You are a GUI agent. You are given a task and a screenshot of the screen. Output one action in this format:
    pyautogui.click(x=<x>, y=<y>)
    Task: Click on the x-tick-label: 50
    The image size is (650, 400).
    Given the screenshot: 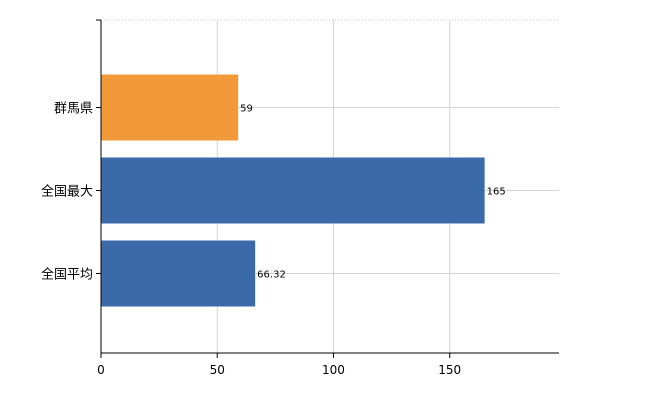 What is the action you would take?
    pyautogui.click(x=217, y=370)
    